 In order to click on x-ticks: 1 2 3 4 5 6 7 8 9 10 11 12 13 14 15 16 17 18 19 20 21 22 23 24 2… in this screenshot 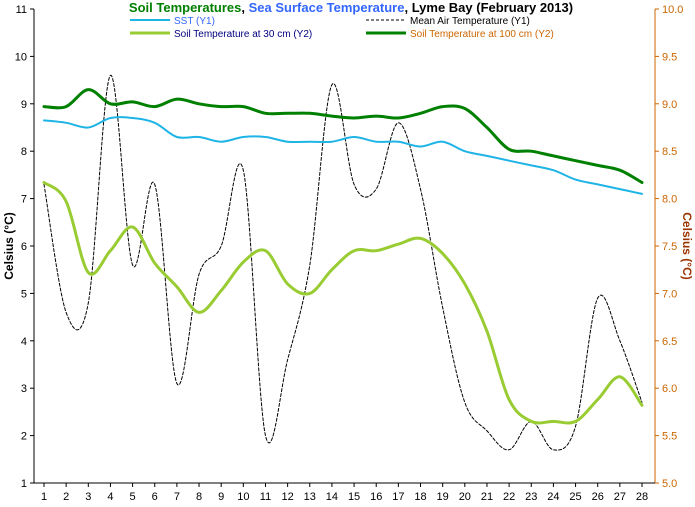, I will do `click(344, 493)`.